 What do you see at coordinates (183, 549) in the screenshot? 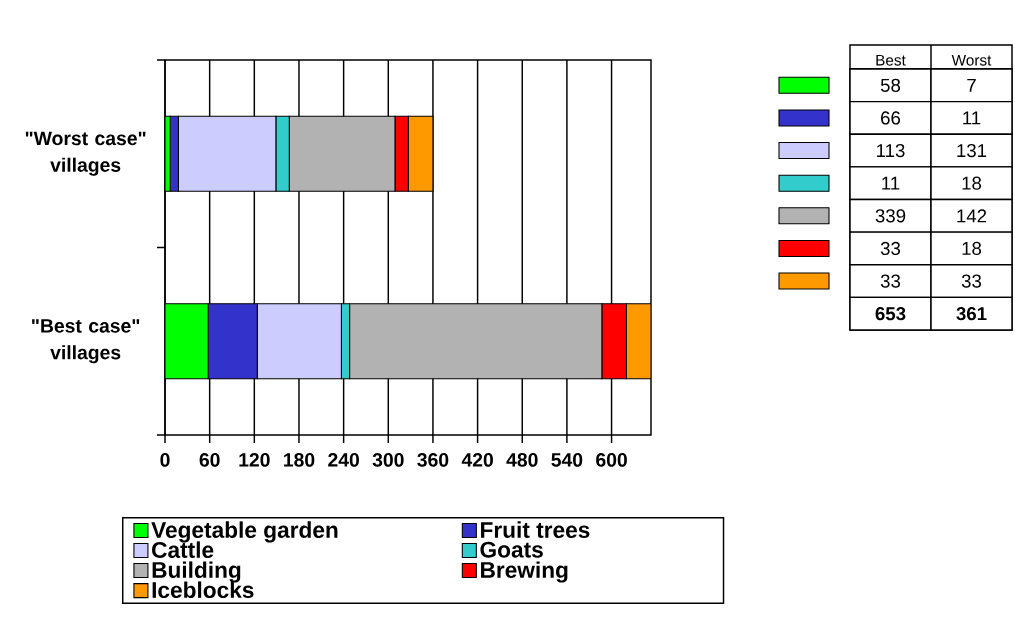
I see `legend-label: Cattle` at bounding box center [183, 549].